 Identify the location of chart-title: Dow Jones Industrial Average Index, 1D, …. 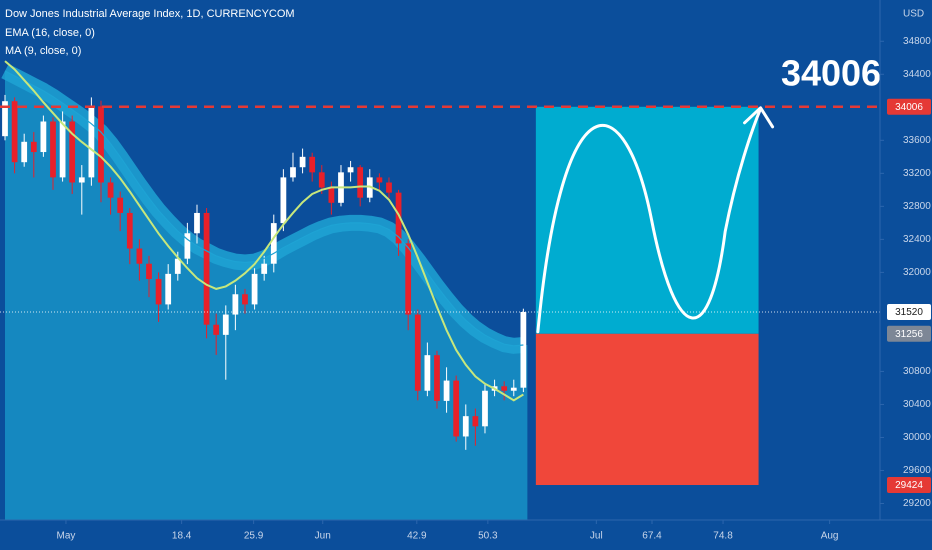
(150, 14).